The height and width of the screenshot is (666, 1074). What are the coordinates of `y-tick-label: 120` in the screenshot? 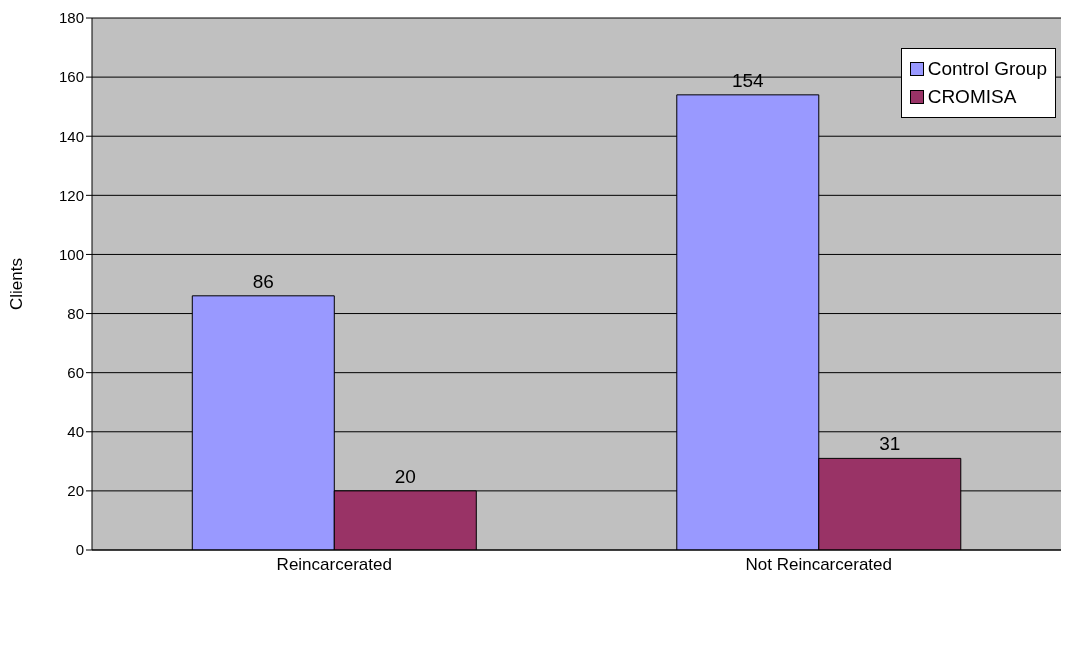 It's located at (71, 195).